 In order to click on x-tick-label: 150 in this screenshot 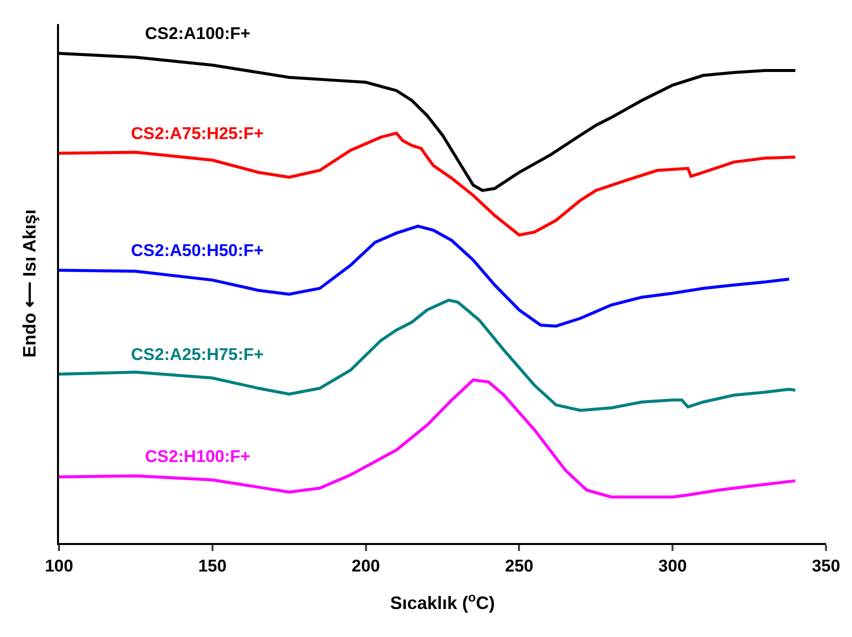, I will do `click(212, 566)`.